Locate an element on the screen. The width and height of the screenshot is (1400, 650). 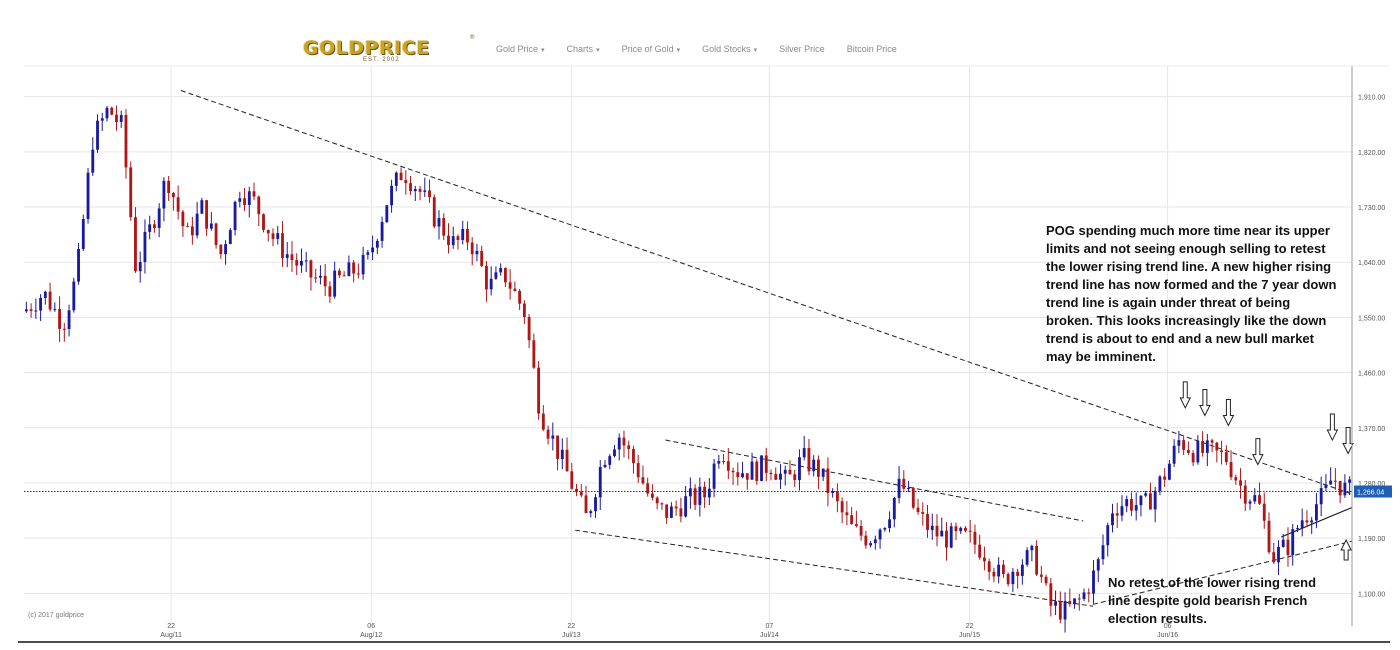
y-tick-label: 1,370.00 is located at coordinates (1371, 429).